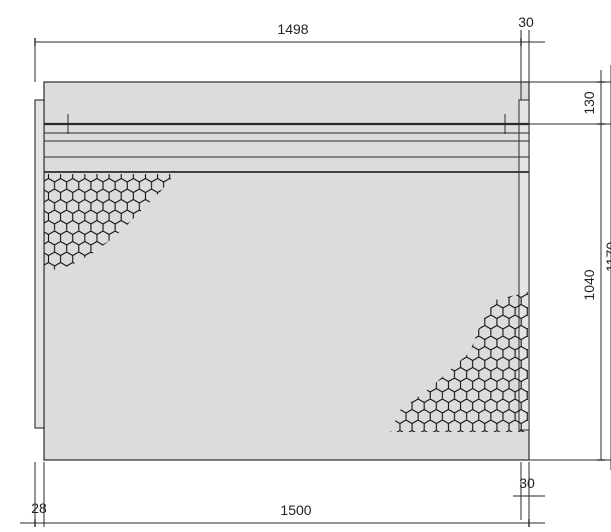 Image resolution: width=611 pixels, height=532 pixels. Describe the element at coordinates (289, 65) in the screenshot. I see `dimension-top-width` at that location.